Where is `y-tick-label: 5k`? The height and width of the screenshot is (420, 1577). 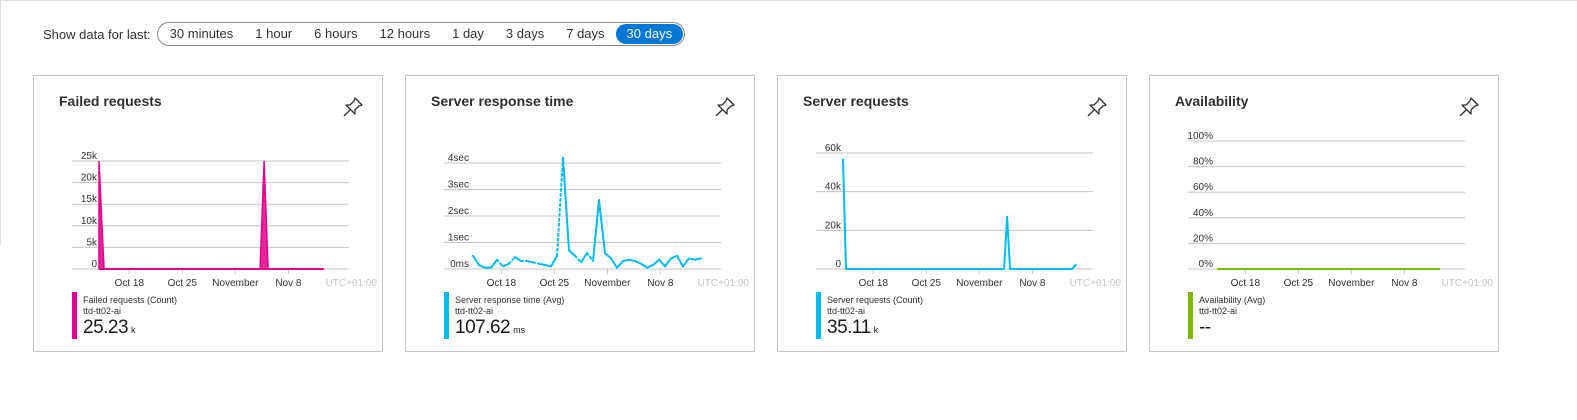
y-tick-label: 5k is located at coordinates (92, 242).